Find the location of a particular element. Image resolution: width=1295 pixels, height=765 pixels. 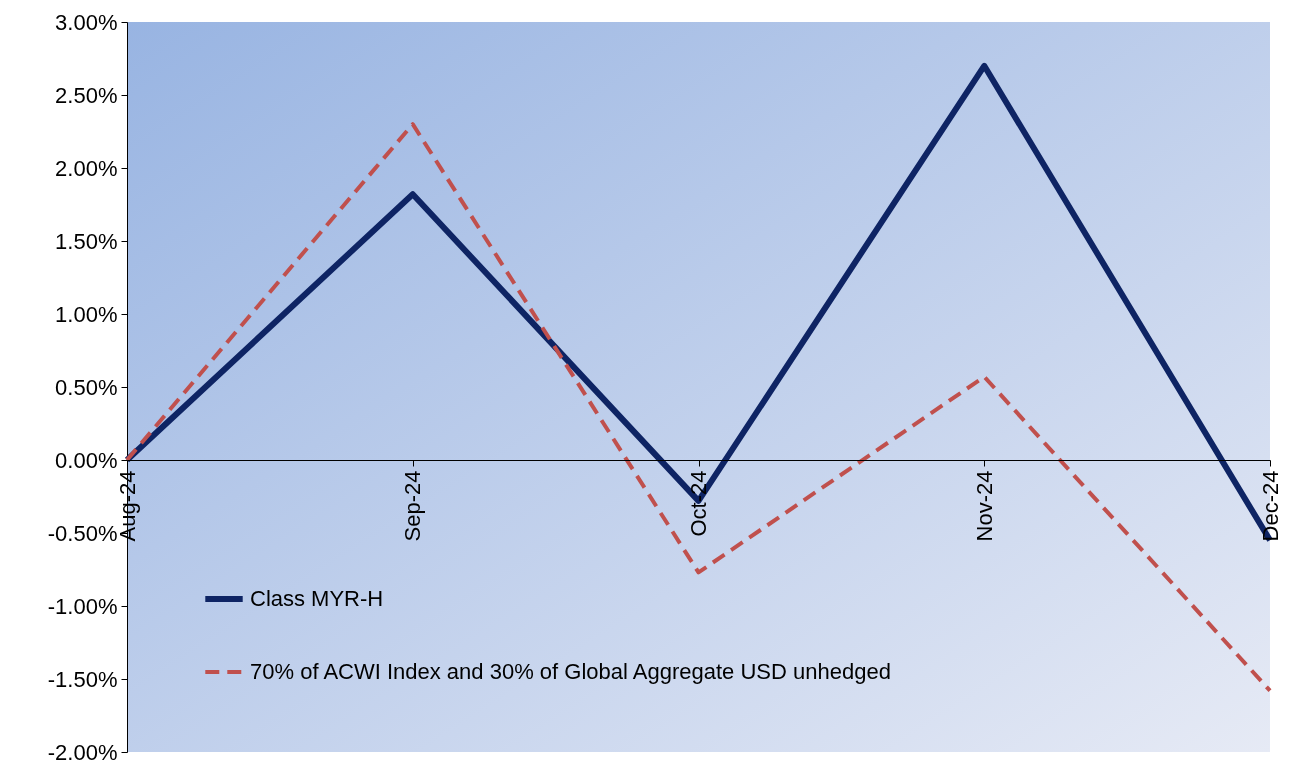

y-tick-label: -1.00% is located at coordinates (82, 606).